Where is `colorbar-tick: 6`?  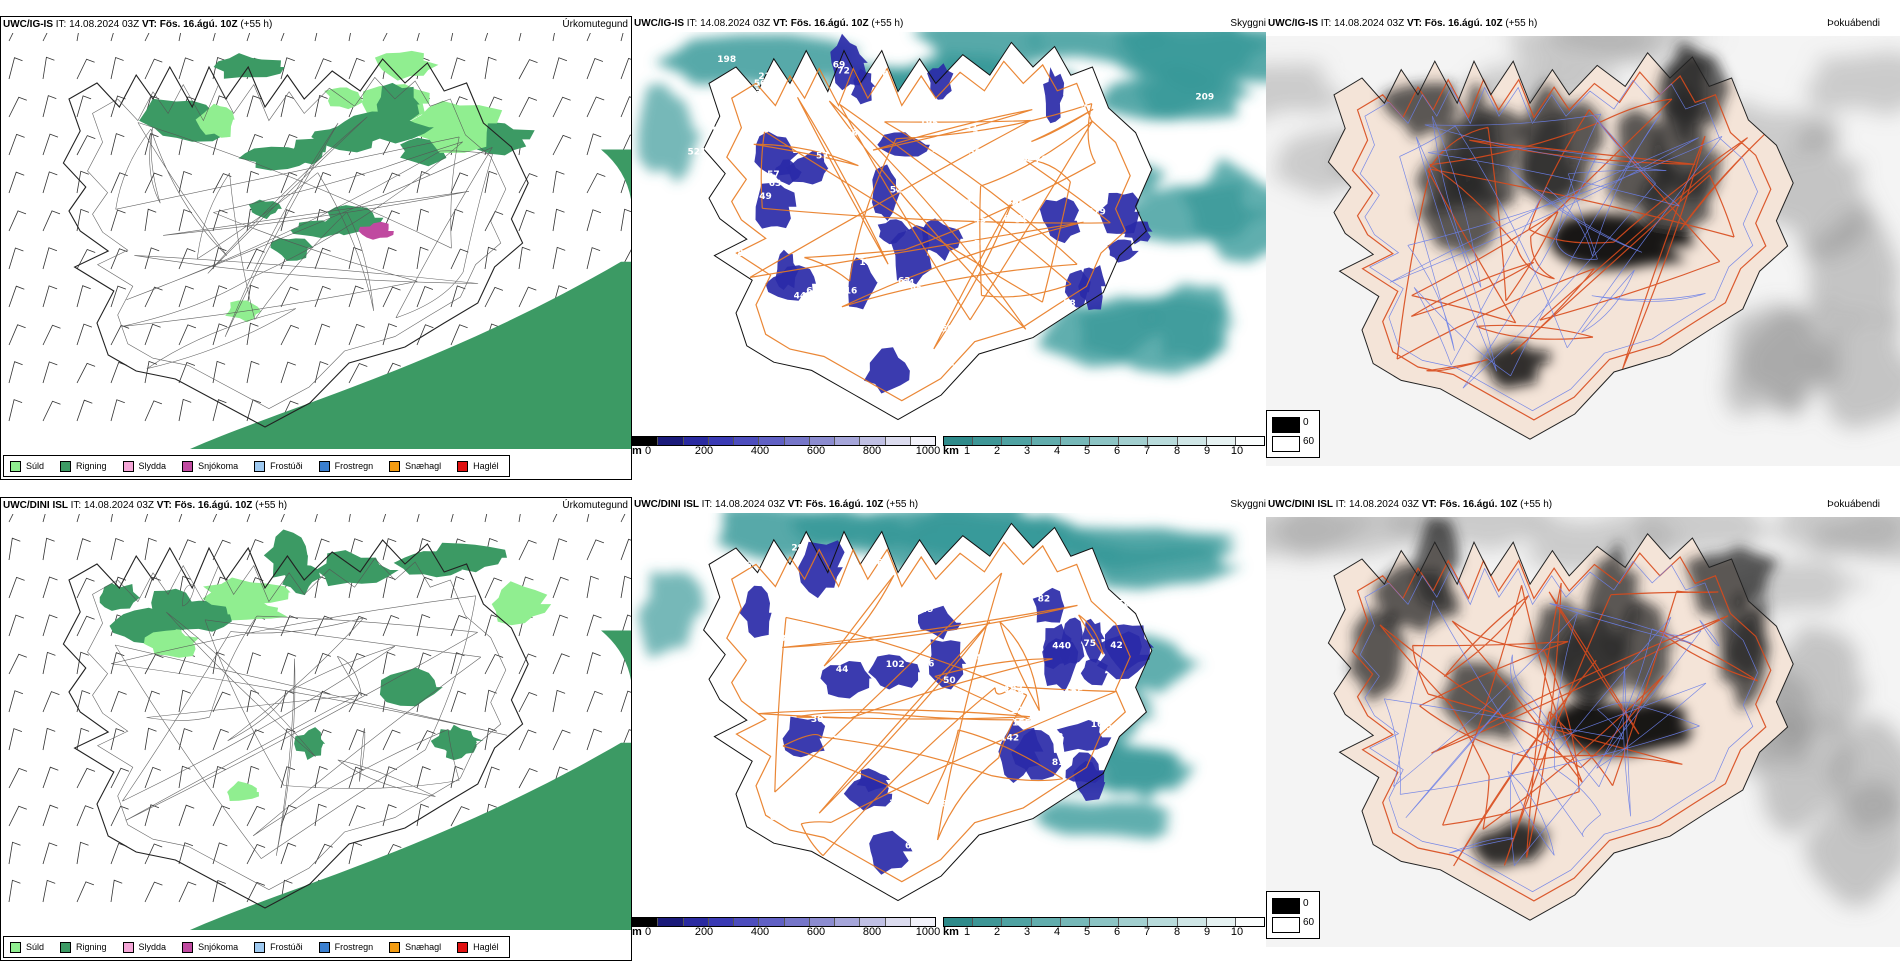 colorbar-tick: 6 is located at coordinates (1117, 451).